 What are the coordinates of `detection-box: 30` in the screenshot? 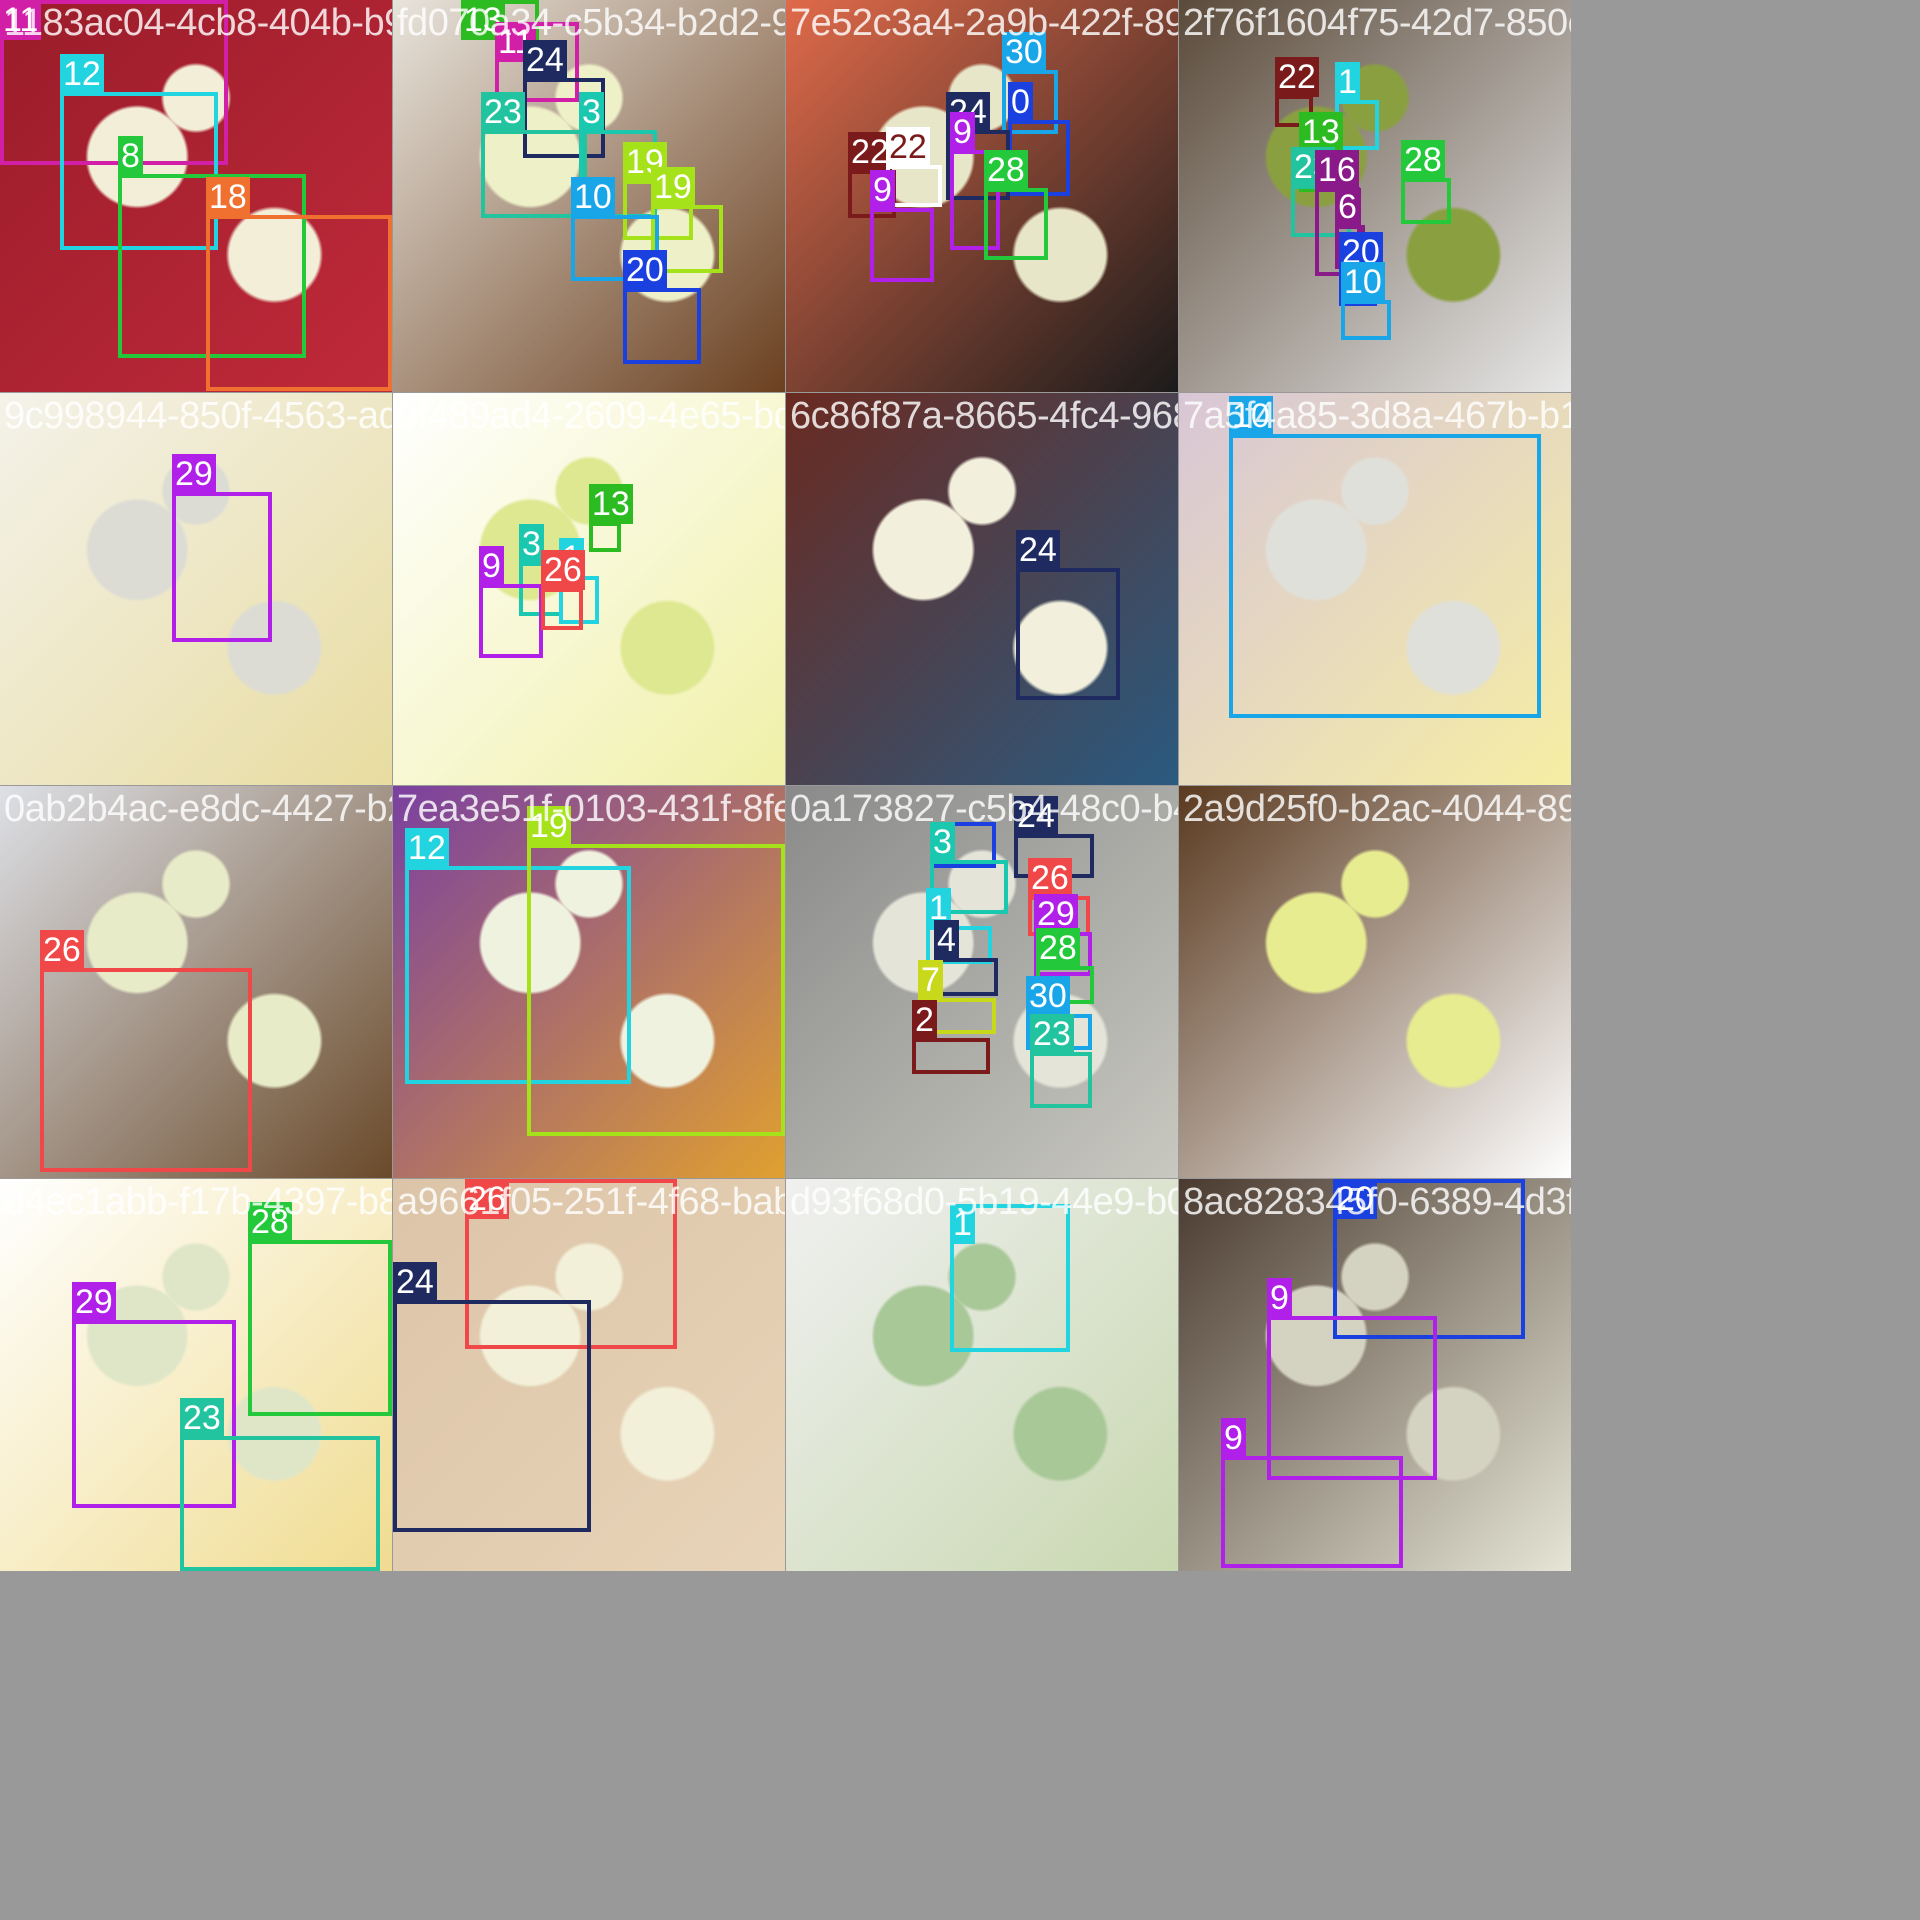 It's located at (1030, 83).